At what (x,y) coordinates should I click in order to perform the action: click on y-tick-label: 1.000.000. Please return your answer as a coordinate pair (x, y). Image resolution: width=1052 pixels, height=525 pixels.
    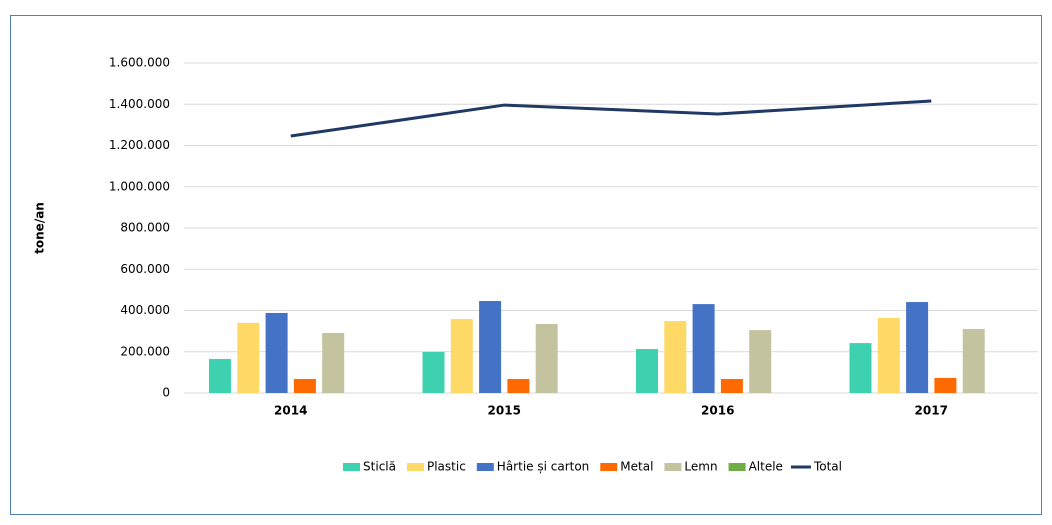
    Looking at the image, I should click on (139, 186).